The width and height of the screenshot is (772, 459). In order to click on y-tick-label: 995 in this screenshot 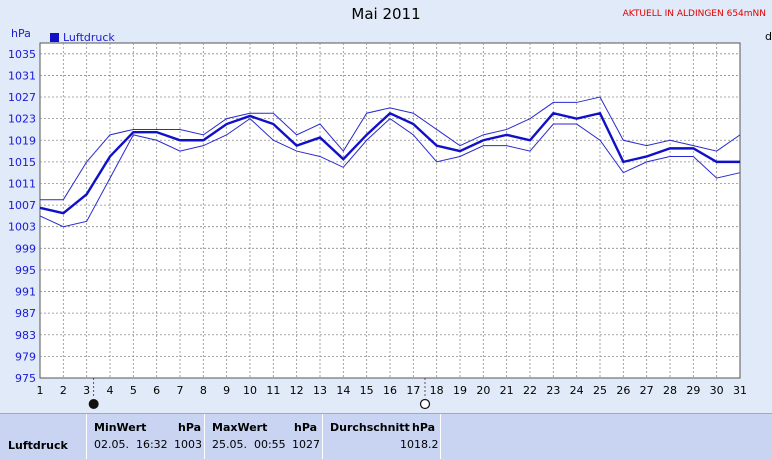, I will do `click(25, 270)`.